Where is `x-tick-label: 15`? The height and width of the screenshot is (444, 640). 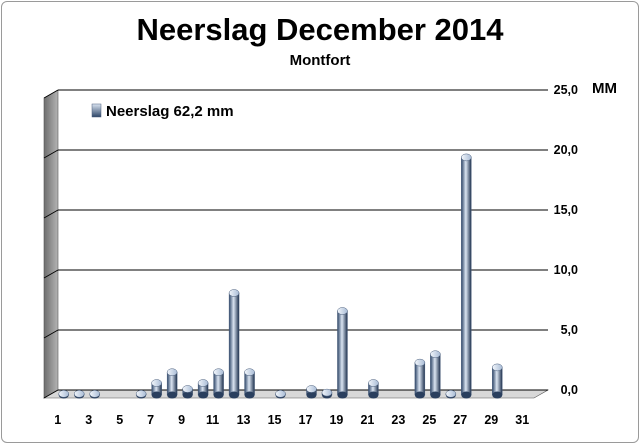
x-tick-label: 15 is located at coordinates (275, 420).